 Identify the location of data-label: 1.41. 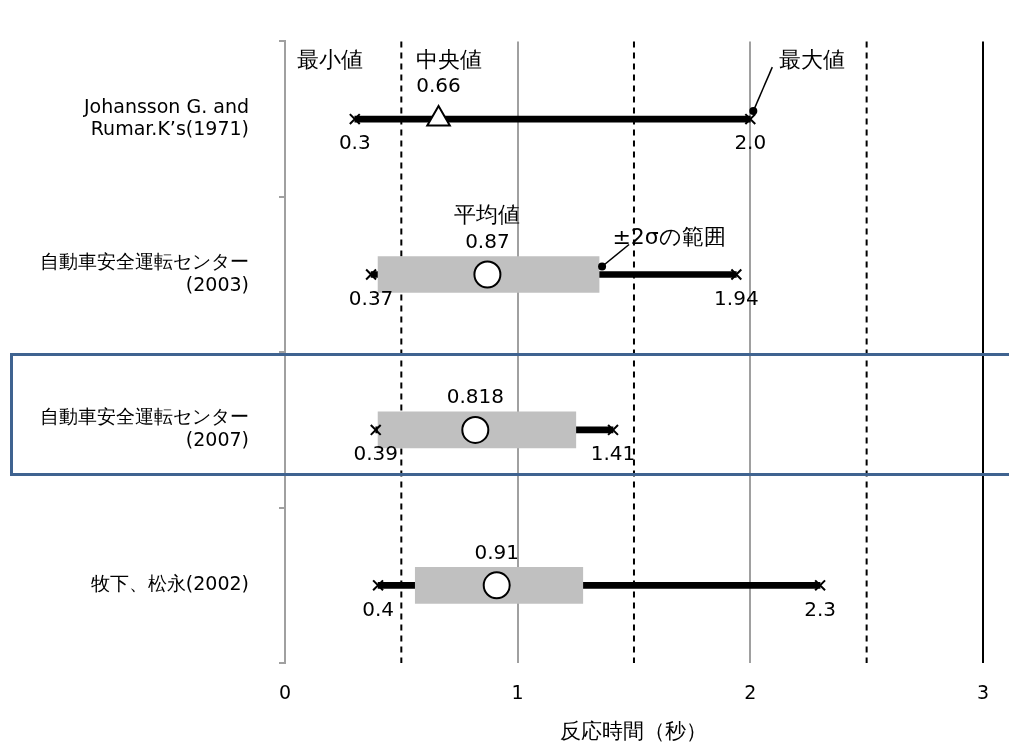
(613, 453).